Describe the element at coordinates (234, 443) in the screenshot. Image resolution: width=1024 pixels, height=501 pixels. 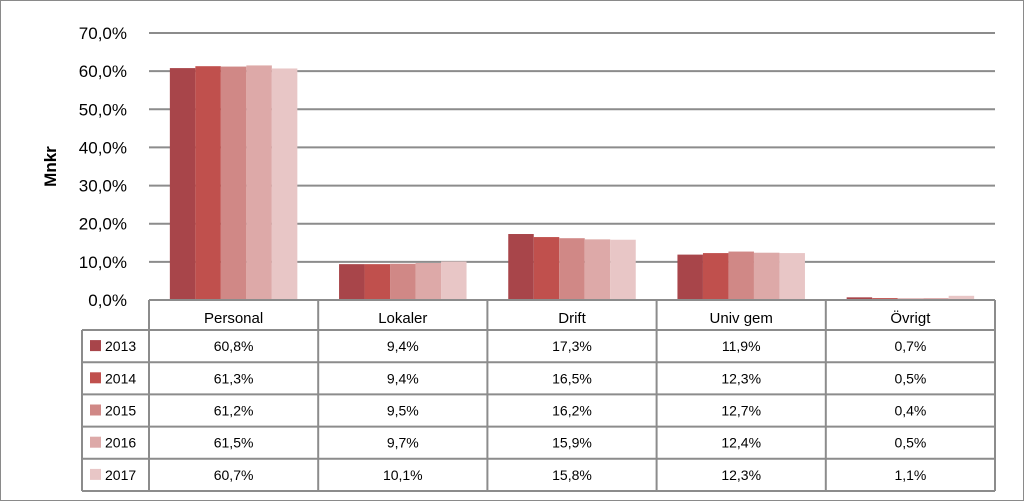
I see `table-cell-value: 61,5%` at that location.